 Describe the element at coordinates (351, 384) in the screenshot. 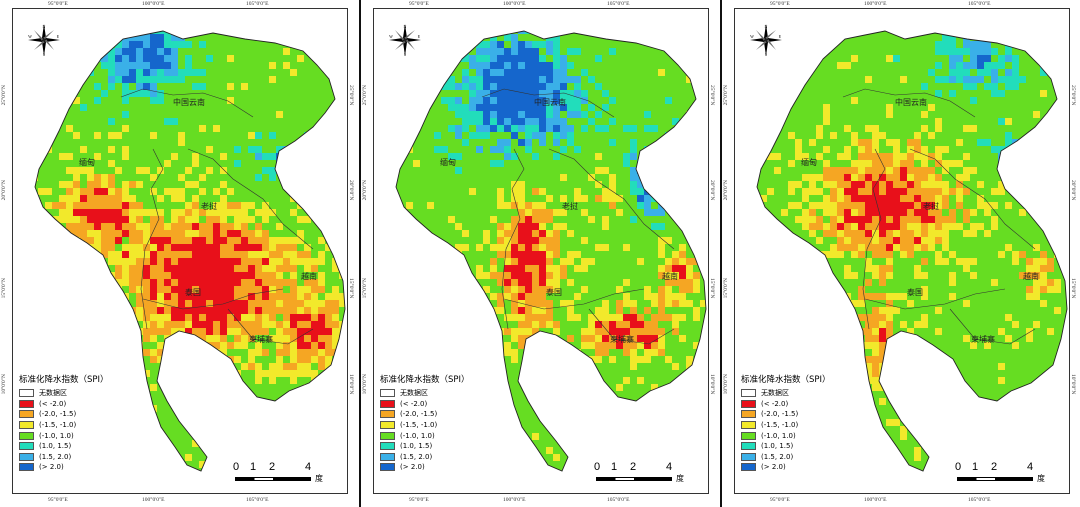

I see `lat-tick-right: 10°0'0"N` at that location.